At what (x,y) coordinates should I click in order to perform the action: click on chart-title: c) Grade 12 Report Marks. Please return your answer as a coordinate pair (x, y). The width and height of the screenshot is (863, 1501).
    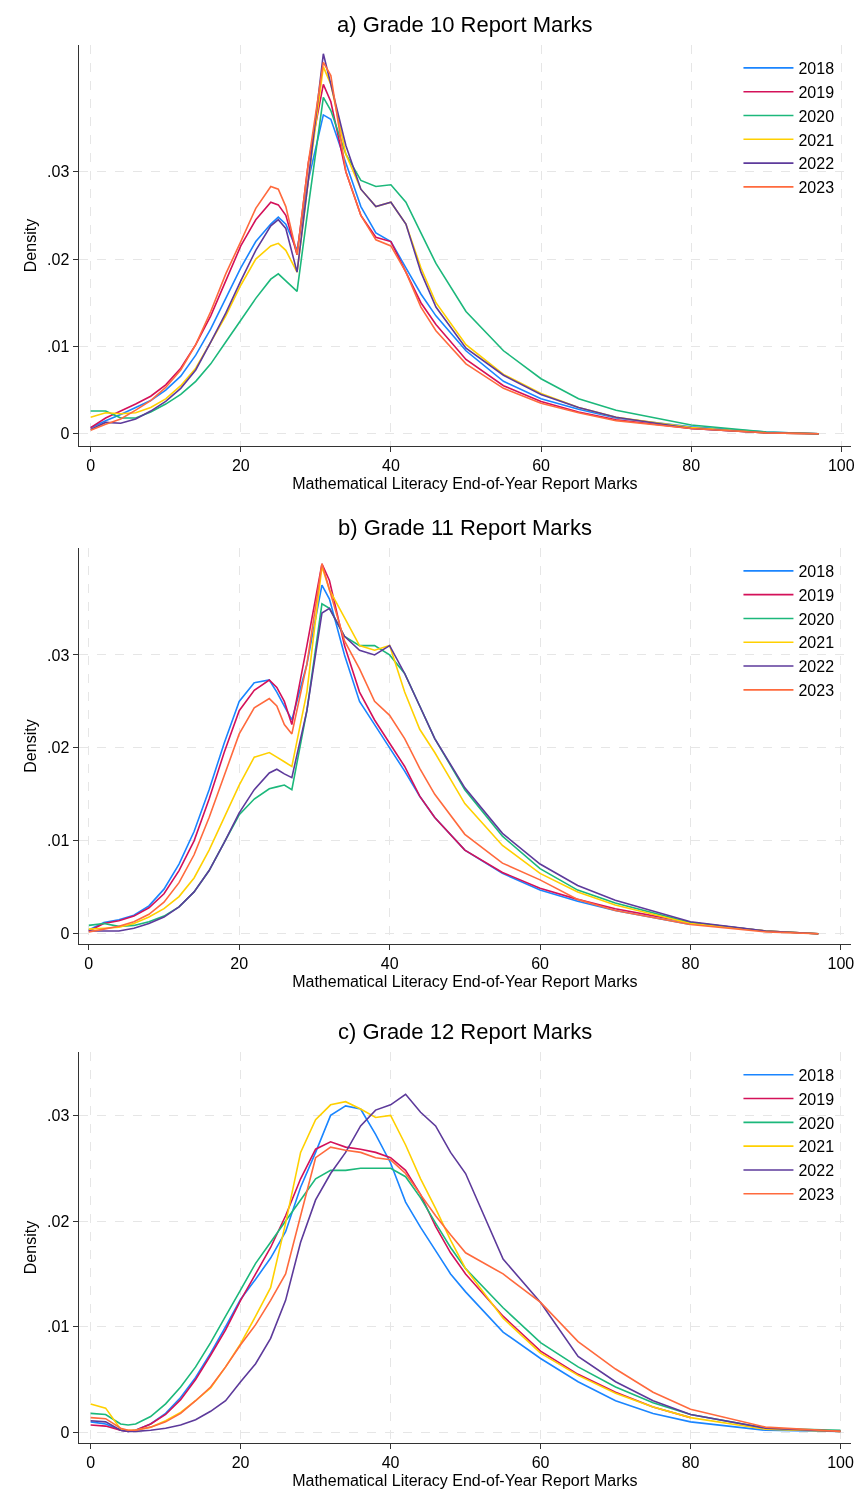
    Looking at the image, I should click on (465, 1031).